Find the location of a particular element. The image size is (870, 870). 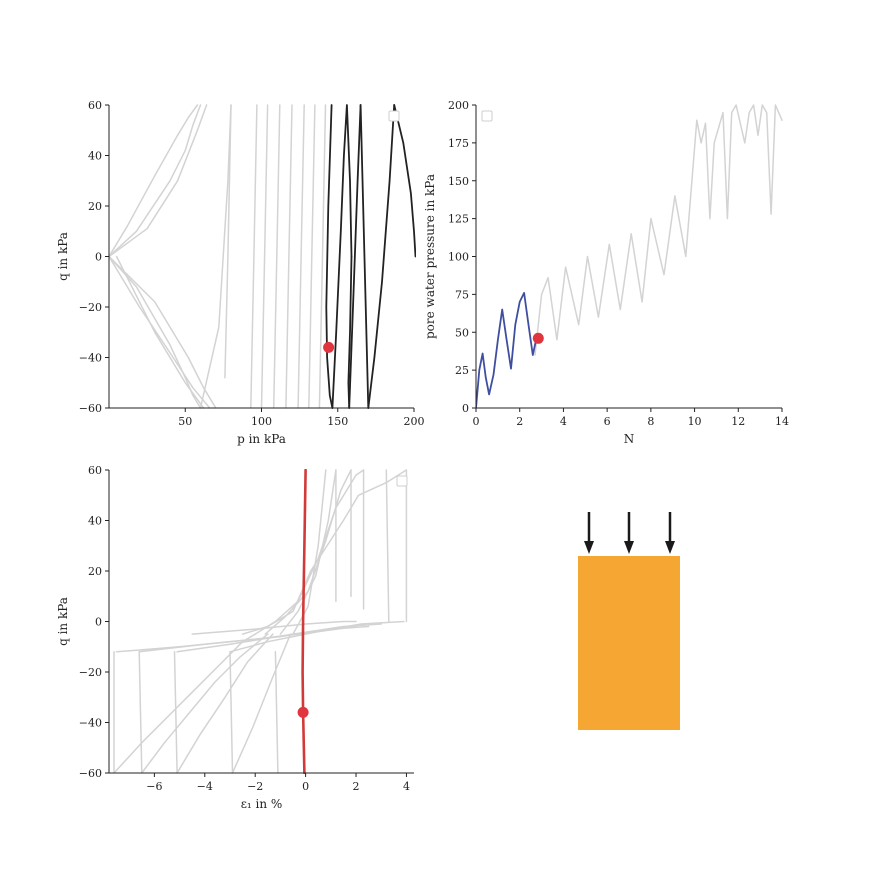

x-tick-label: 6 is located at coordinates (607, 421).